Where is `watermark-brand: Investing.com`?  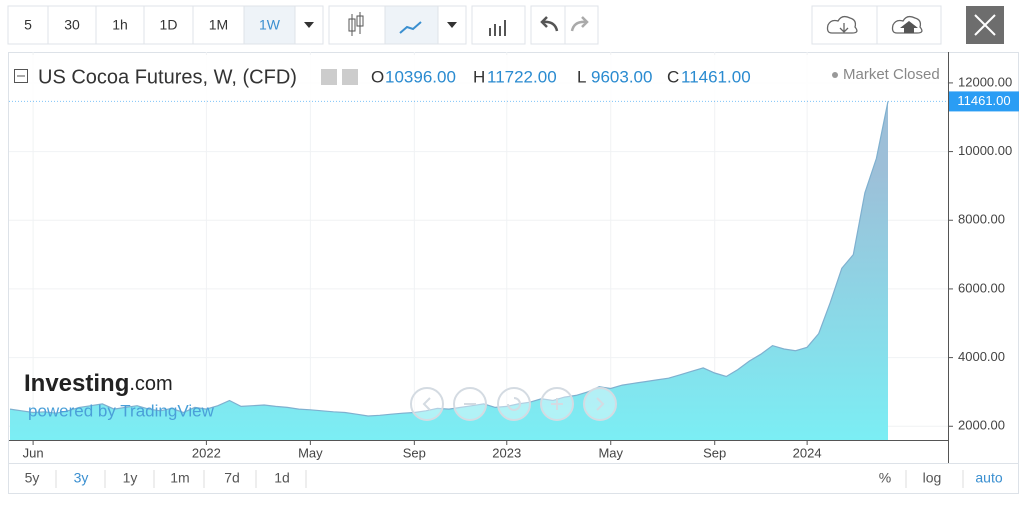
watermark-brand: Investing.com is located at coordinates (98, 383).